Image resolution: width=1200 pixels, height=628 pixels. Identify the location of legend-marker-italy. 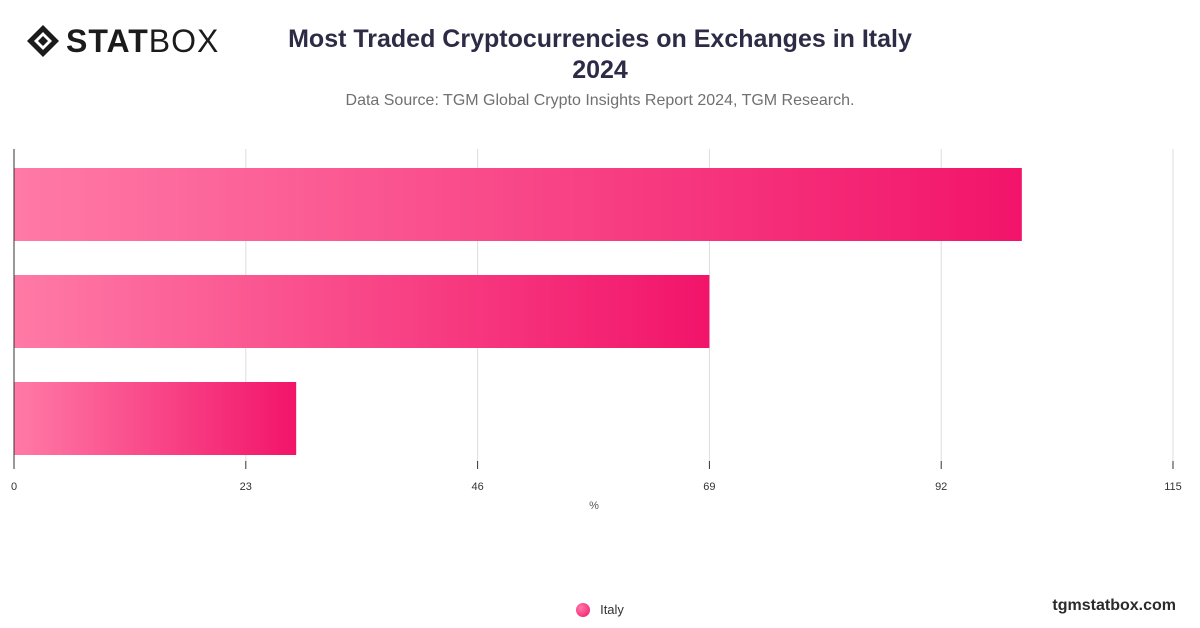
(583, 609).